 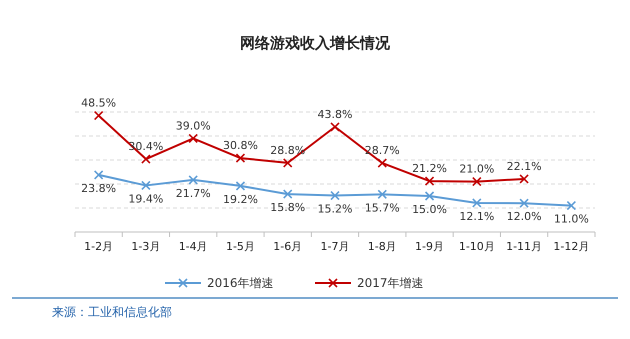 What do you see at coordinates (476, 169) in the screenshot?
I see `data-label: 21.0%` at bounding box center [476, 169].